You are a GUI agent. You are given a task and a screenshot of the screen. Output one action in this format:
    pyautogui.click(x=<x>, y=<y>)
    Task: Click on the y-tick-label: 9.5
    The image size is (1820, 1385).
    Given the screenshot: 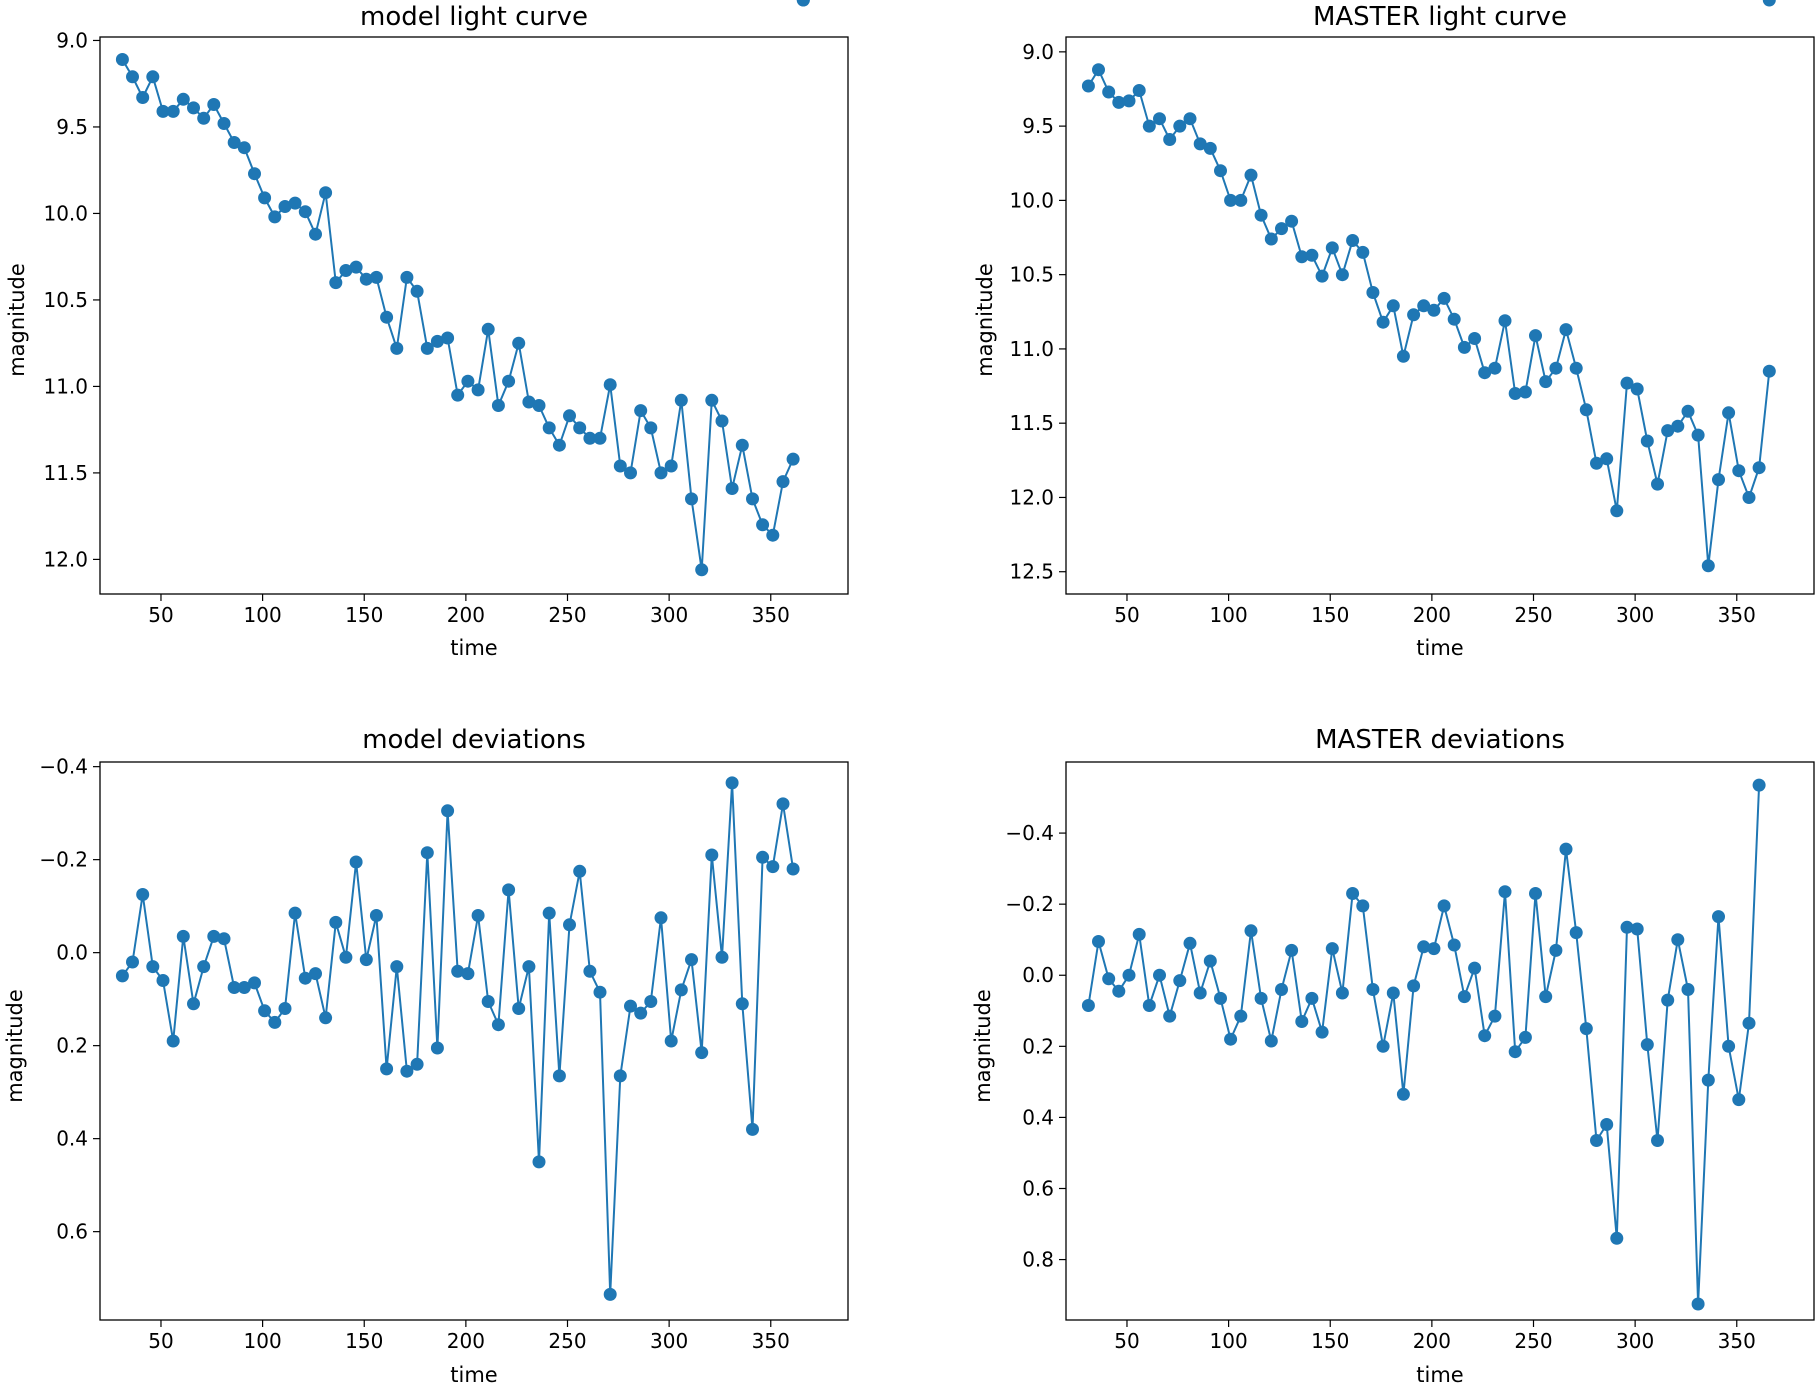 What is the action you would take?
    pyautogui.click(x=1038, y=126)
    